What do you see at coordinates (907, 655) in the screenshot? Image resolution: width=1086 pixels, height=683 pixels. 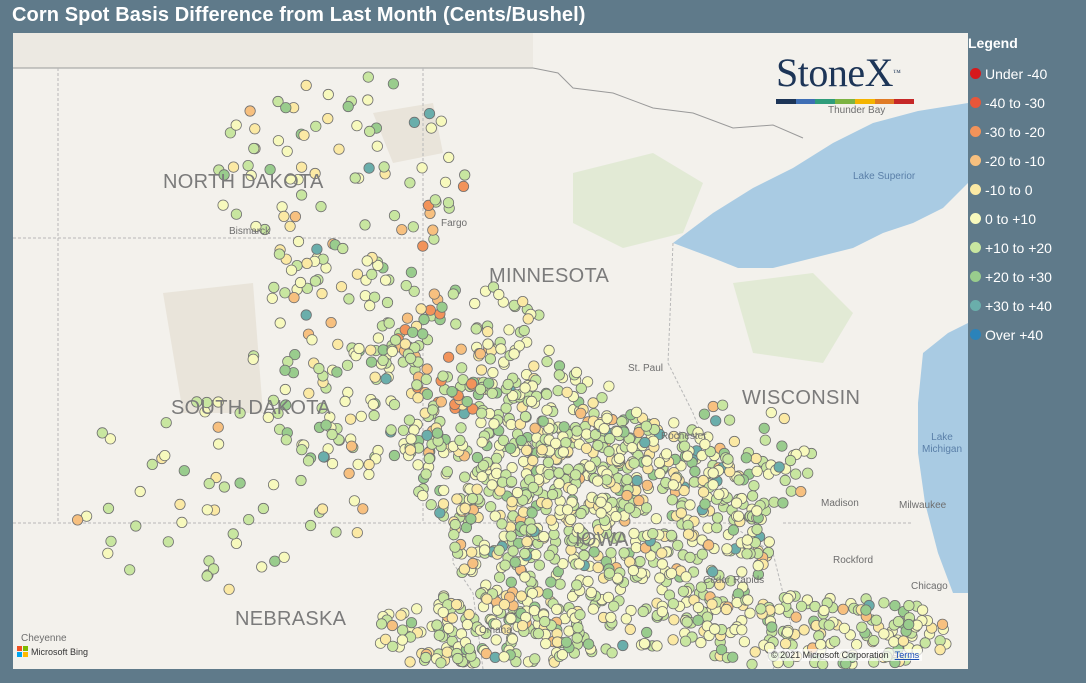 I see `terms-link: Terms` at bounding box center [907, 655].